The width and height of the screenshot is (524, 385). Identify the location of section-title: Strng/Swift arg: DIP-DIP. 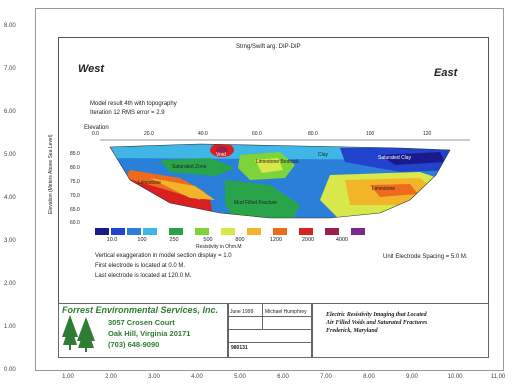
(268, 47).